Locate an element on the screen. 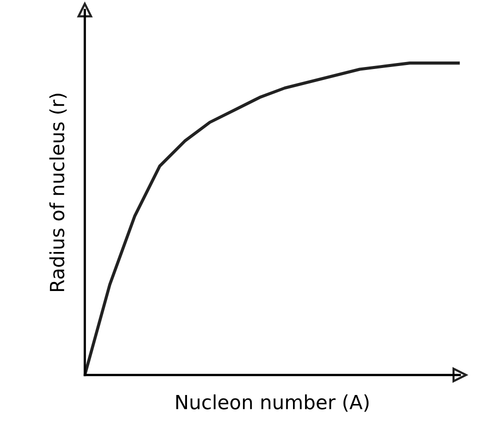 Image resolution: width=496 pixels, height=436 pixels. x-axis-title: Nucleon number (A) is located at coordinates (272, 403).